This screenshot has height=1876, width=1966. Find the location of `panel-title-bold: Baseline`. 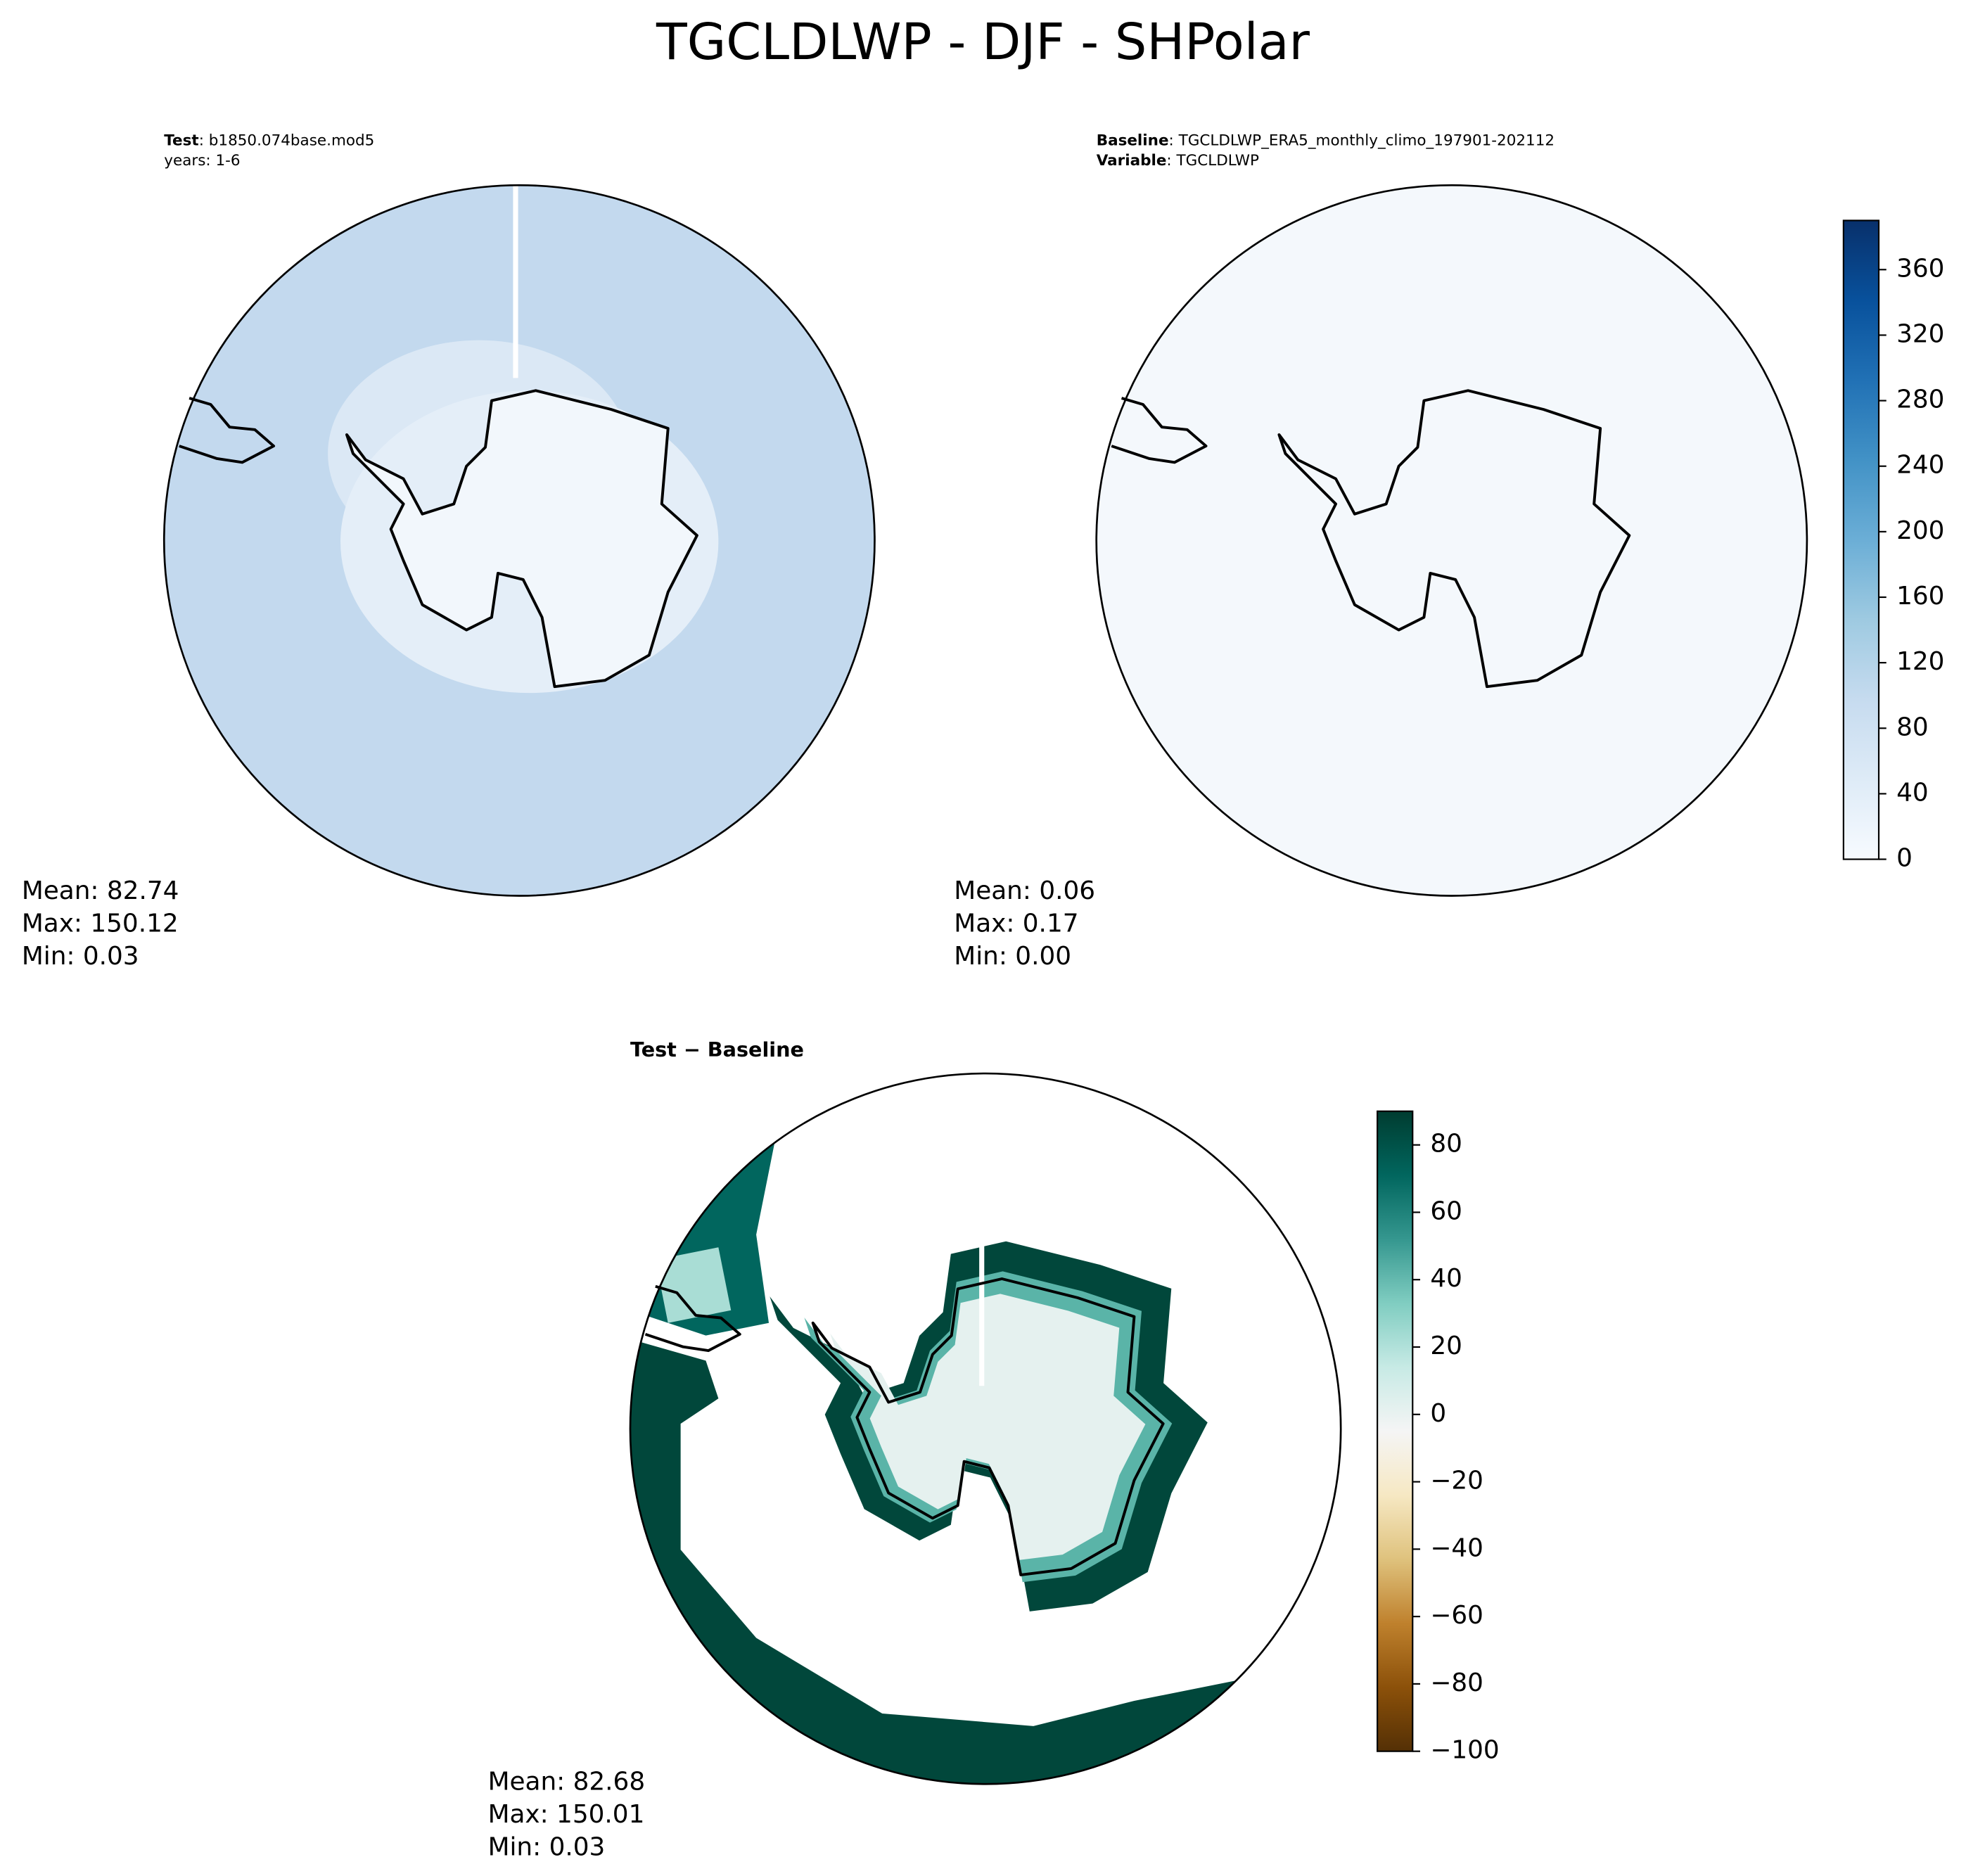

panel-title-bold: Baseline is located at coordinates (1133, 141).